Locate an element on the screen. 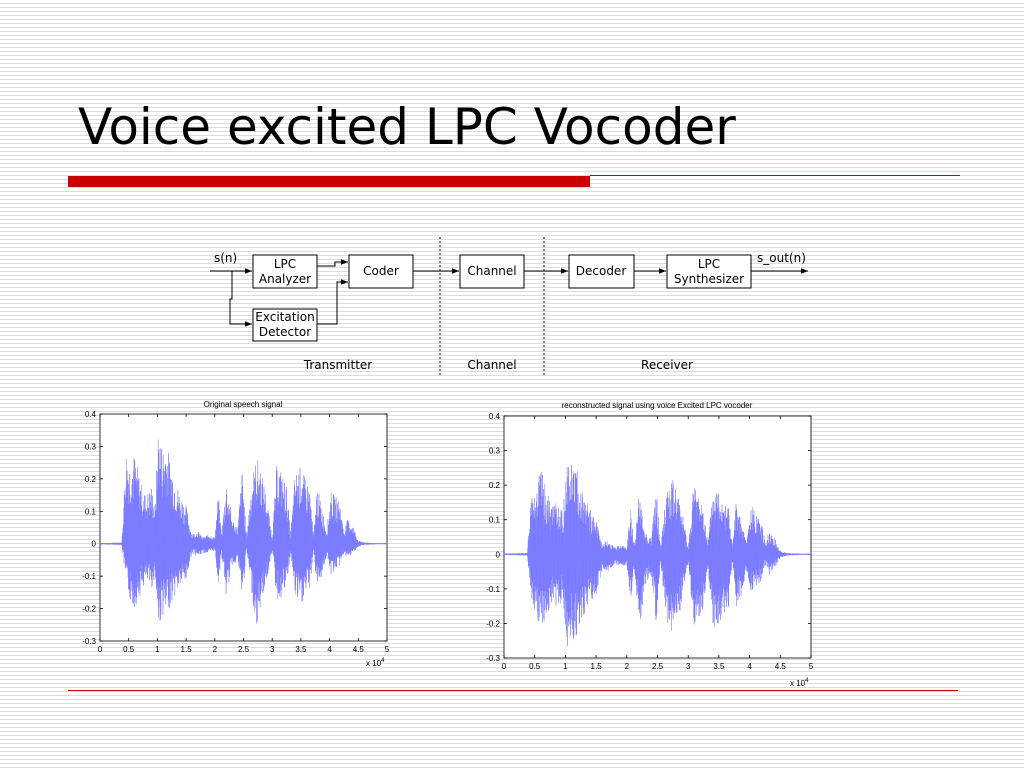 The image size is (1024, 768). lpc-synthesizer-label-2: Synthesizer is located at coordinates (709, 279).